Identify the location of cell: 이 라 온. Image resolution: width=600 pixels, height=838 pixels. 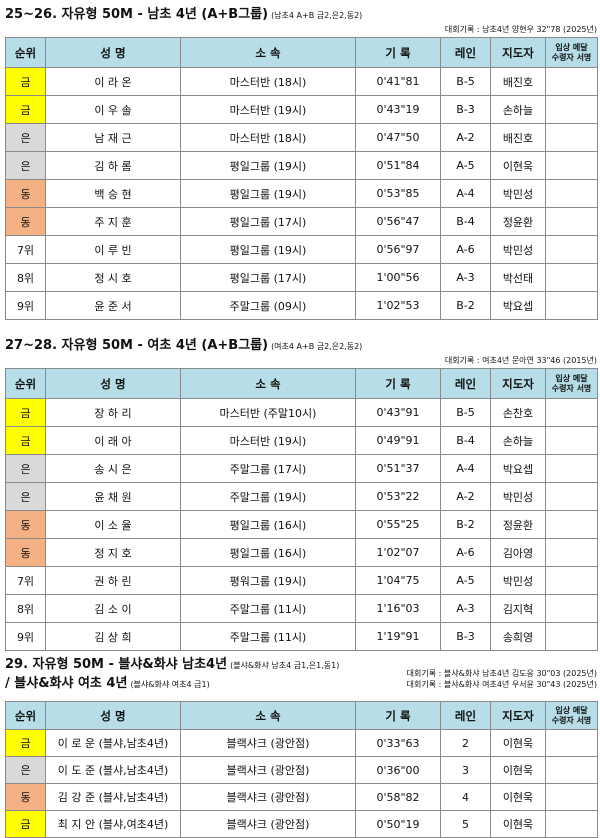
(113, 81).